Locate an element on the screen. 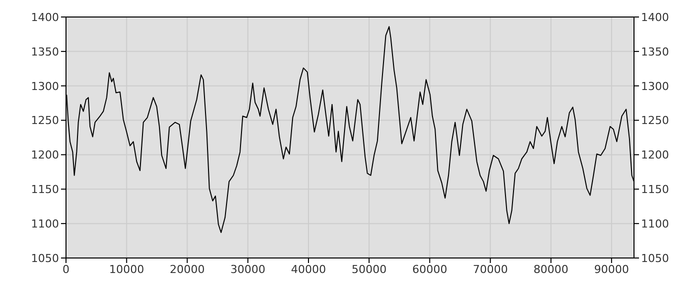 The image size is (700, 300). x-tick-label: 50000 is located at coordinates (369, 269).